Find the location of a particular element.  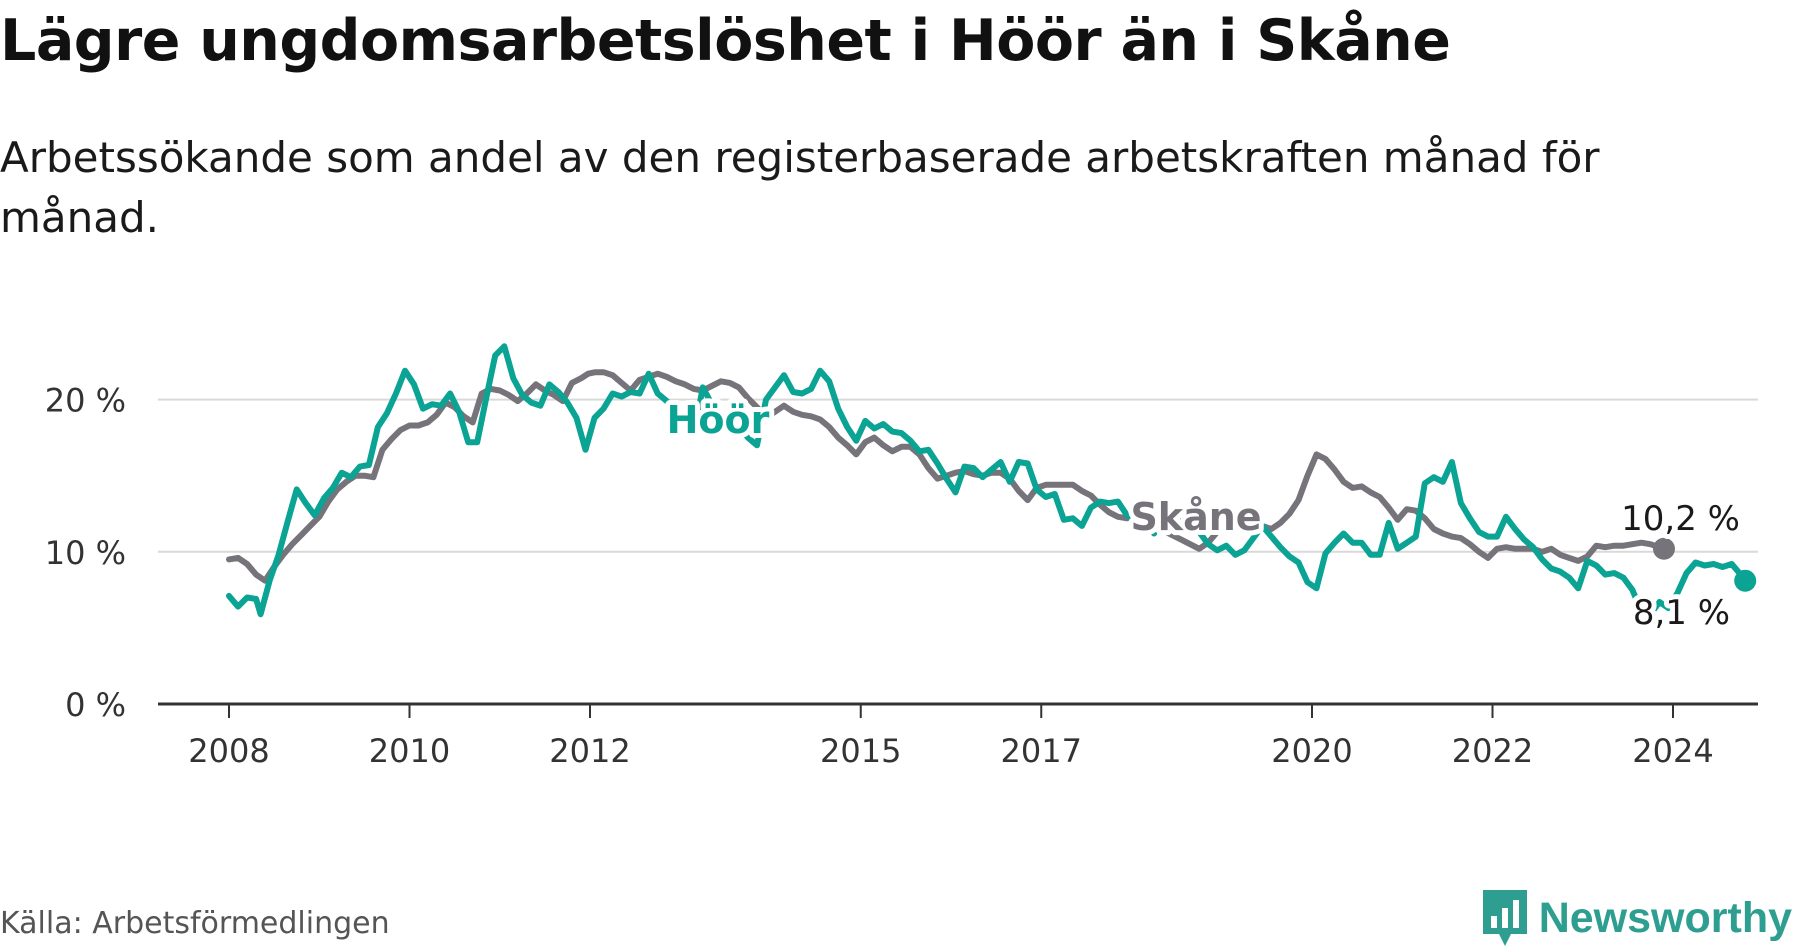

y-tick-label: 10 % is located at coordinates (85, 553).